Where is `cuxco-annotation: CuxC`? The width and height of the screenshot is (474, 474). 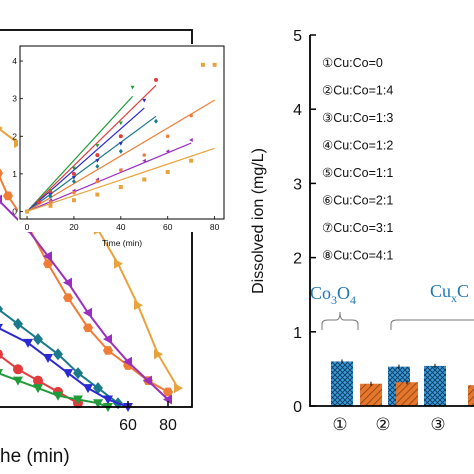 cuxco-annotation: CuxC is located at coordinates (449, 293).